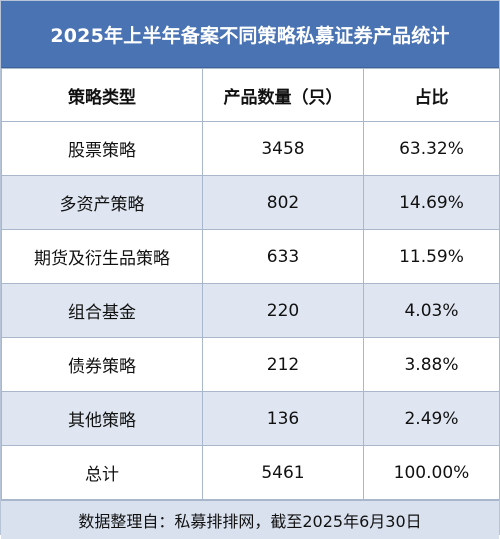  What do you see at coordinates (431, 472) in the screenshot?
I see `total-share-cell: 100.00%` at bounding box center [431, 472].